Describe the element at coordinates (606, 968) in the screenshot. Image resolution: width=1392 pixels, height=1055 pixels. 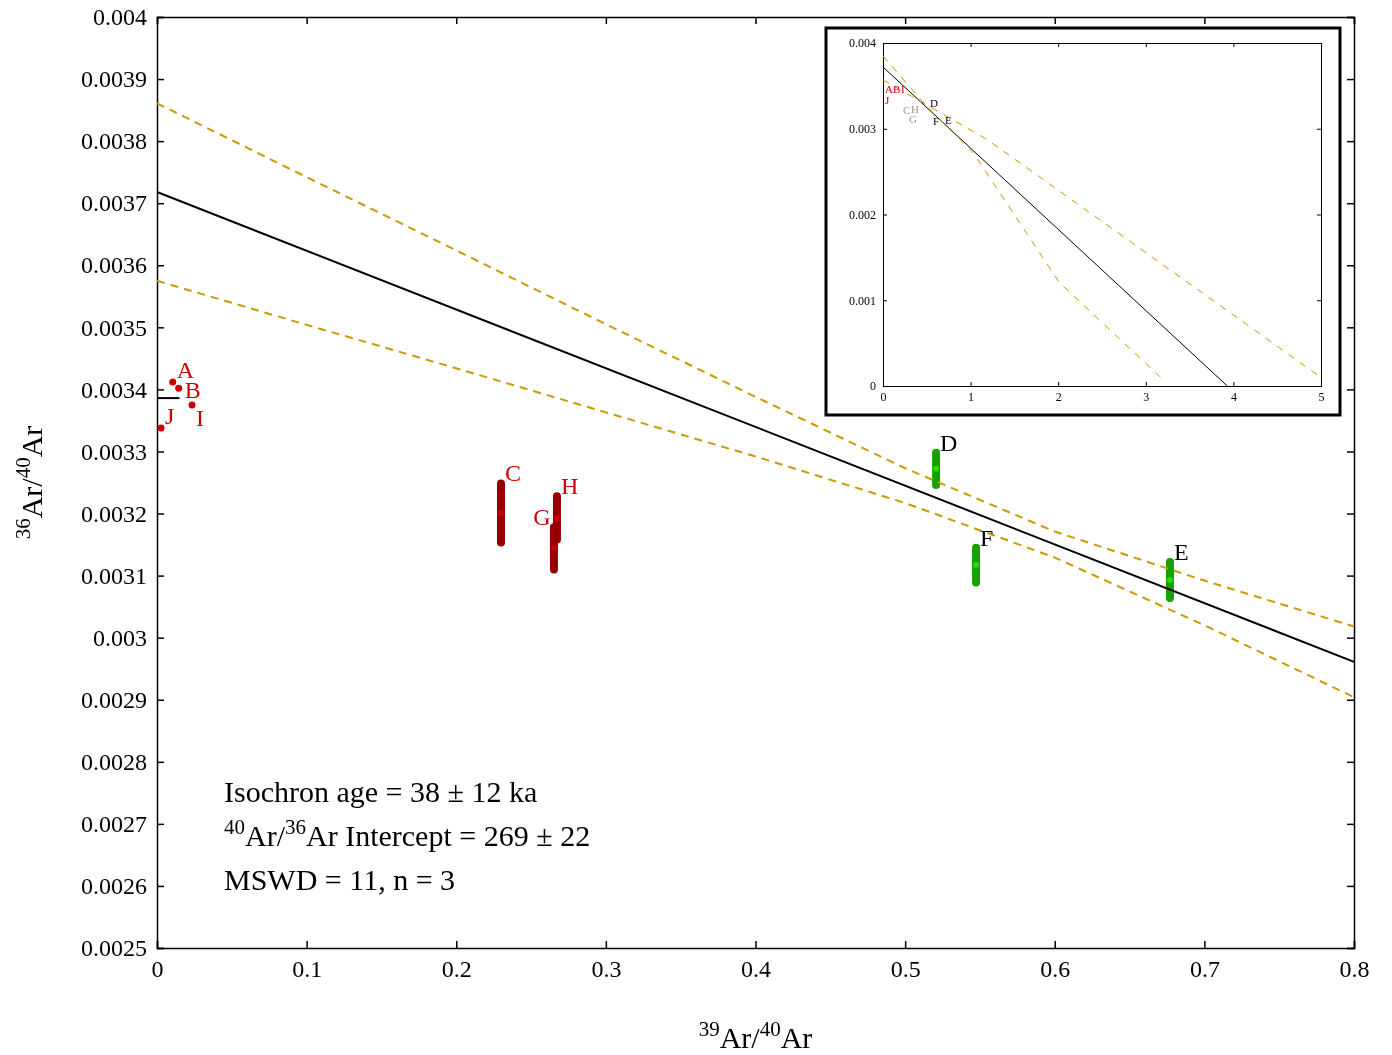
I see `x-tick-label: 0.3` at that location.